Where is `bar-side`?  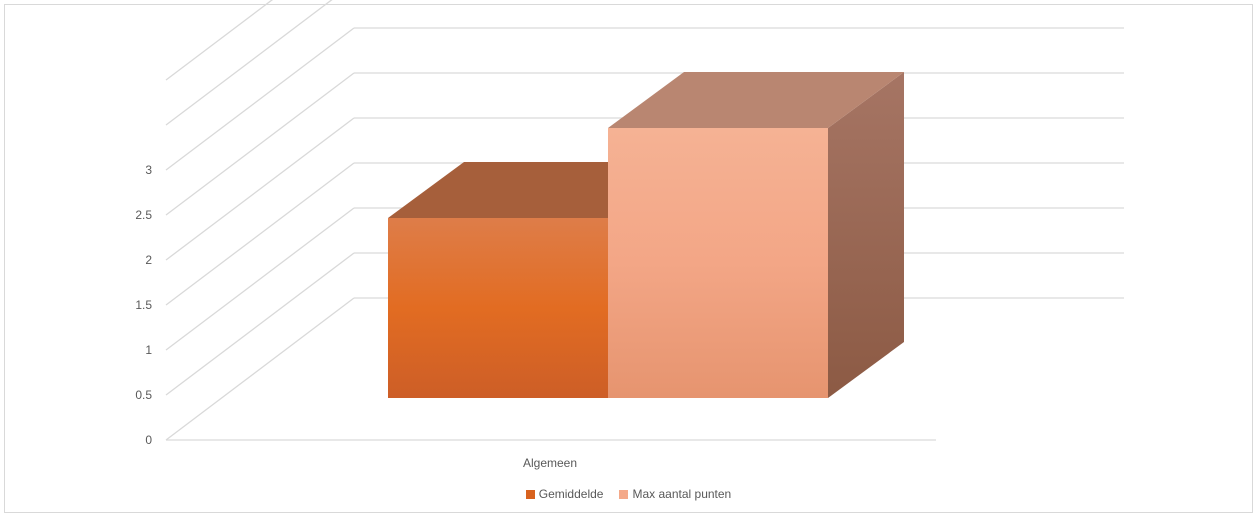 bar-side is located at coordinates (866, 235).